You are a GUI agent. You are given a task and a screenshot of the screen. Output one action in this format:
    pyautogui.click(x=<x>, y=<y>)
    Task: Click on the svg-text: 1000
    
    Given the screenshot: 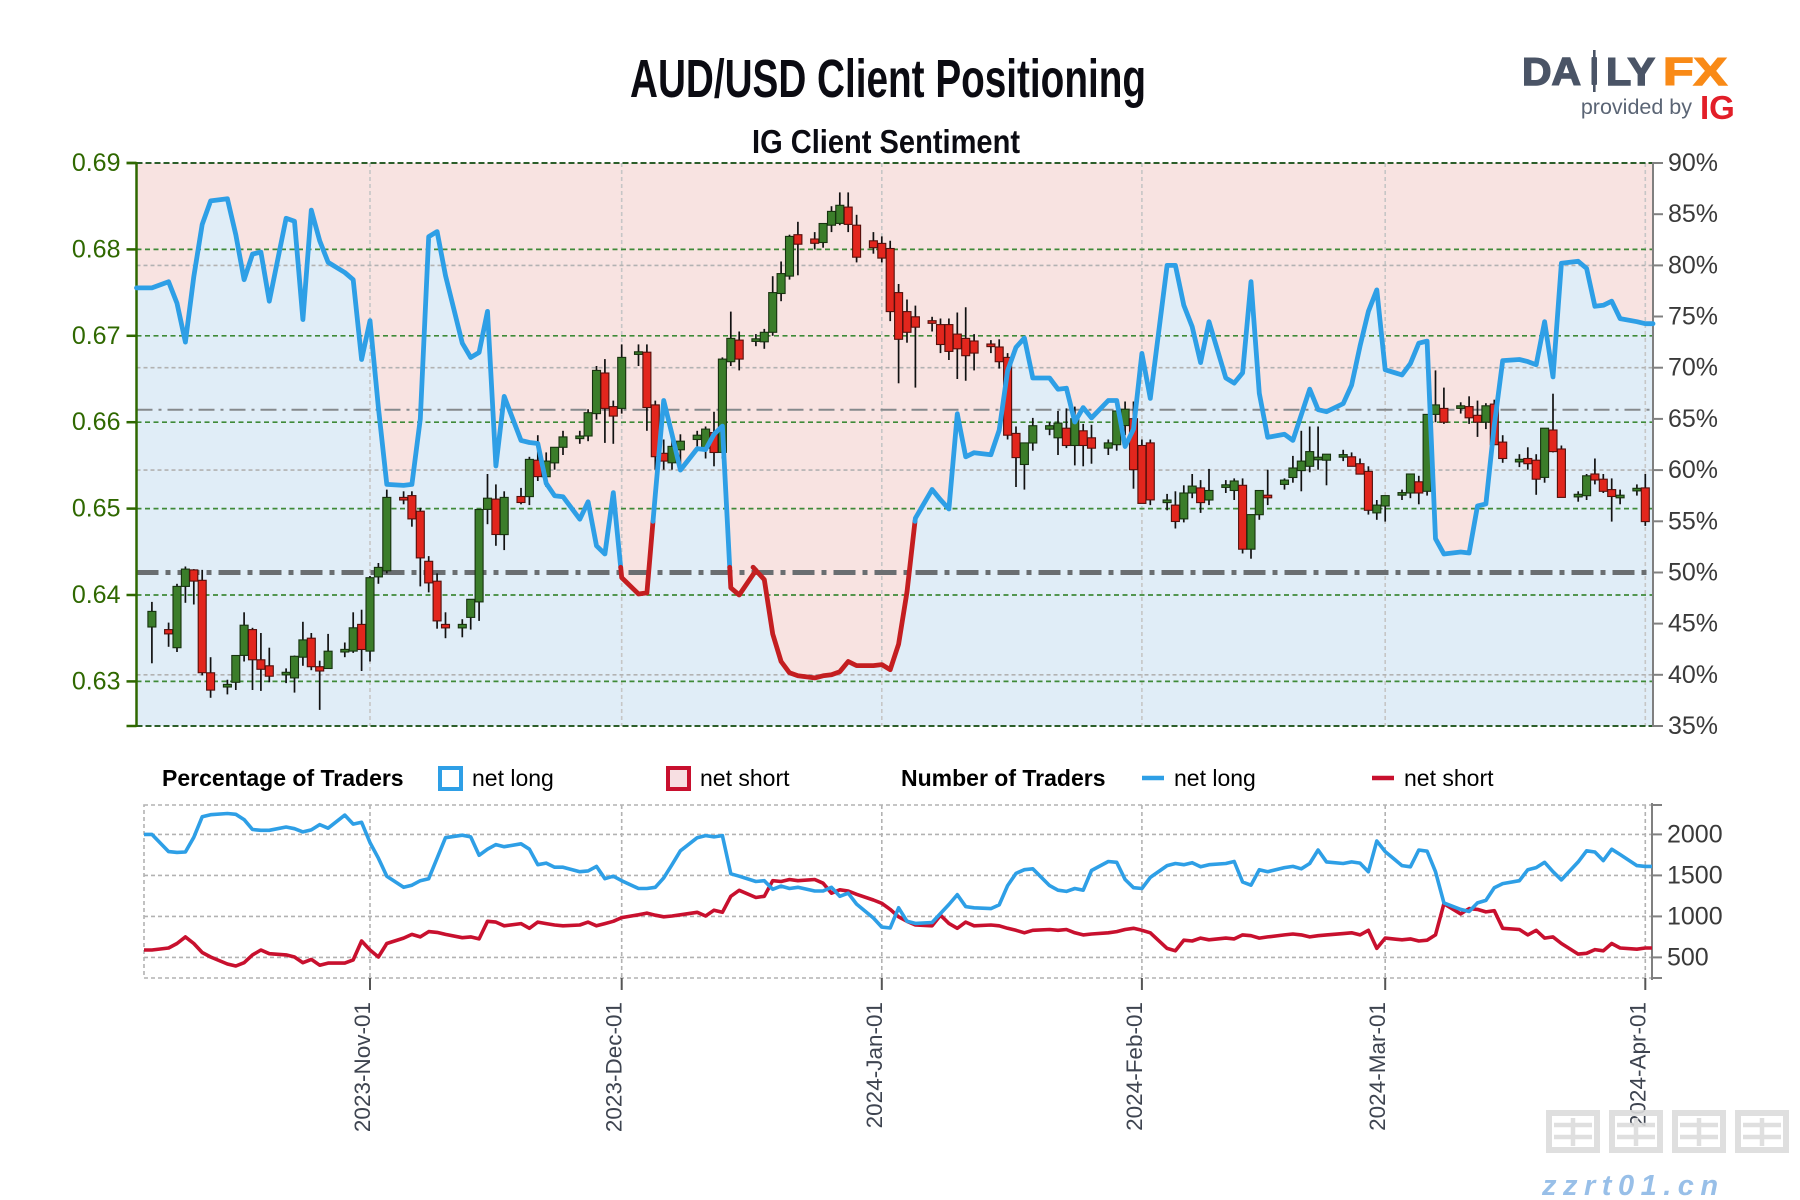 What is the action you would take?
    pyautogui.click(x=1695, y=916)
    